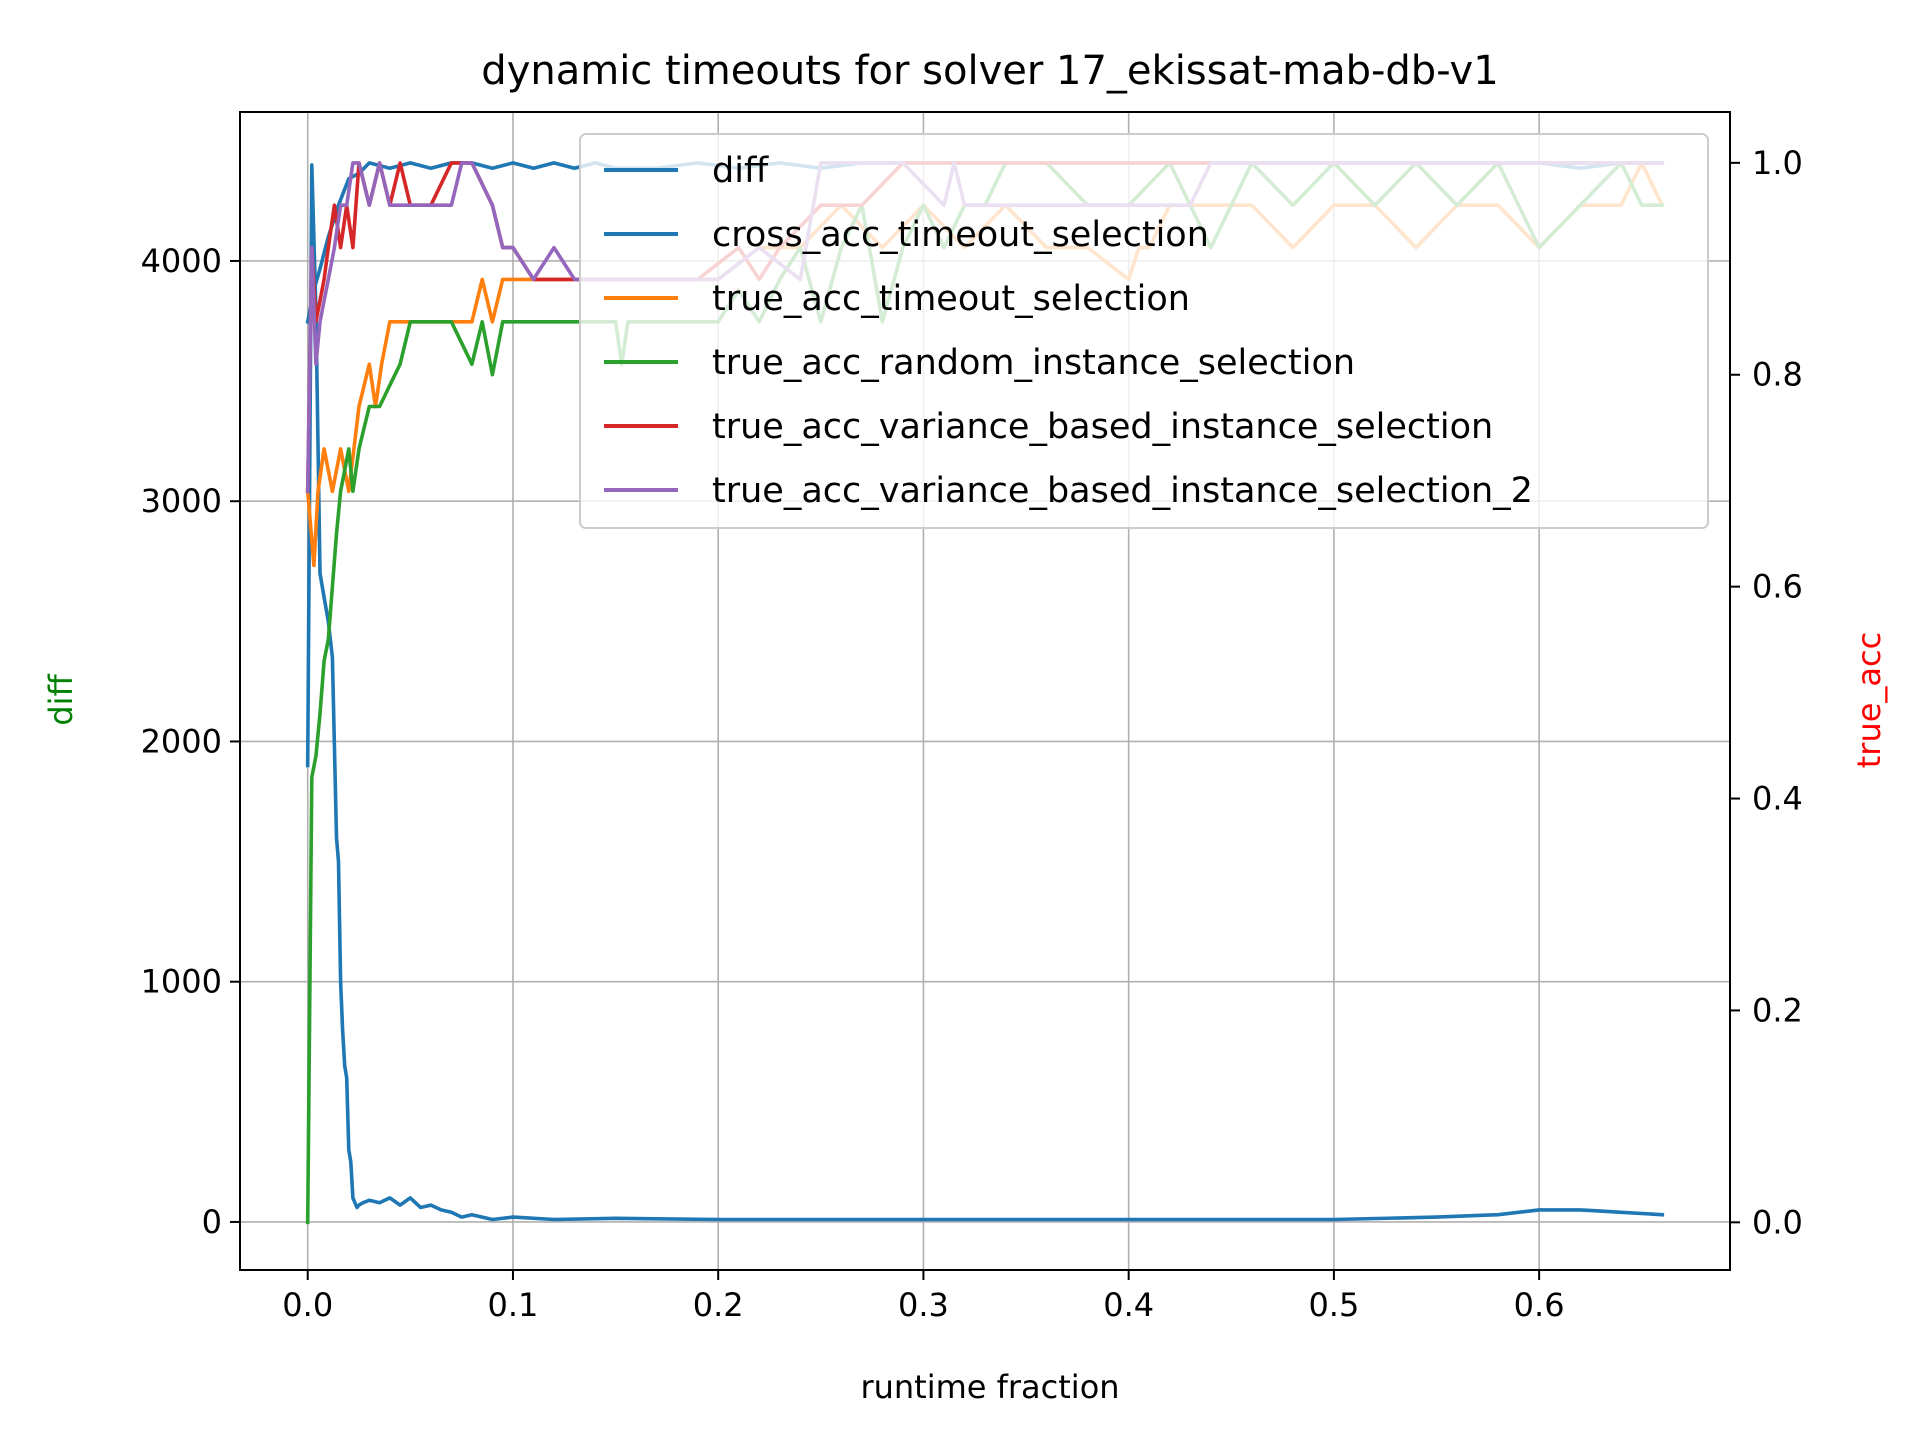 This screenshot has height=1440, width=1920. I want to click on x-tick-label: 0.5, so click(1333, 1305).